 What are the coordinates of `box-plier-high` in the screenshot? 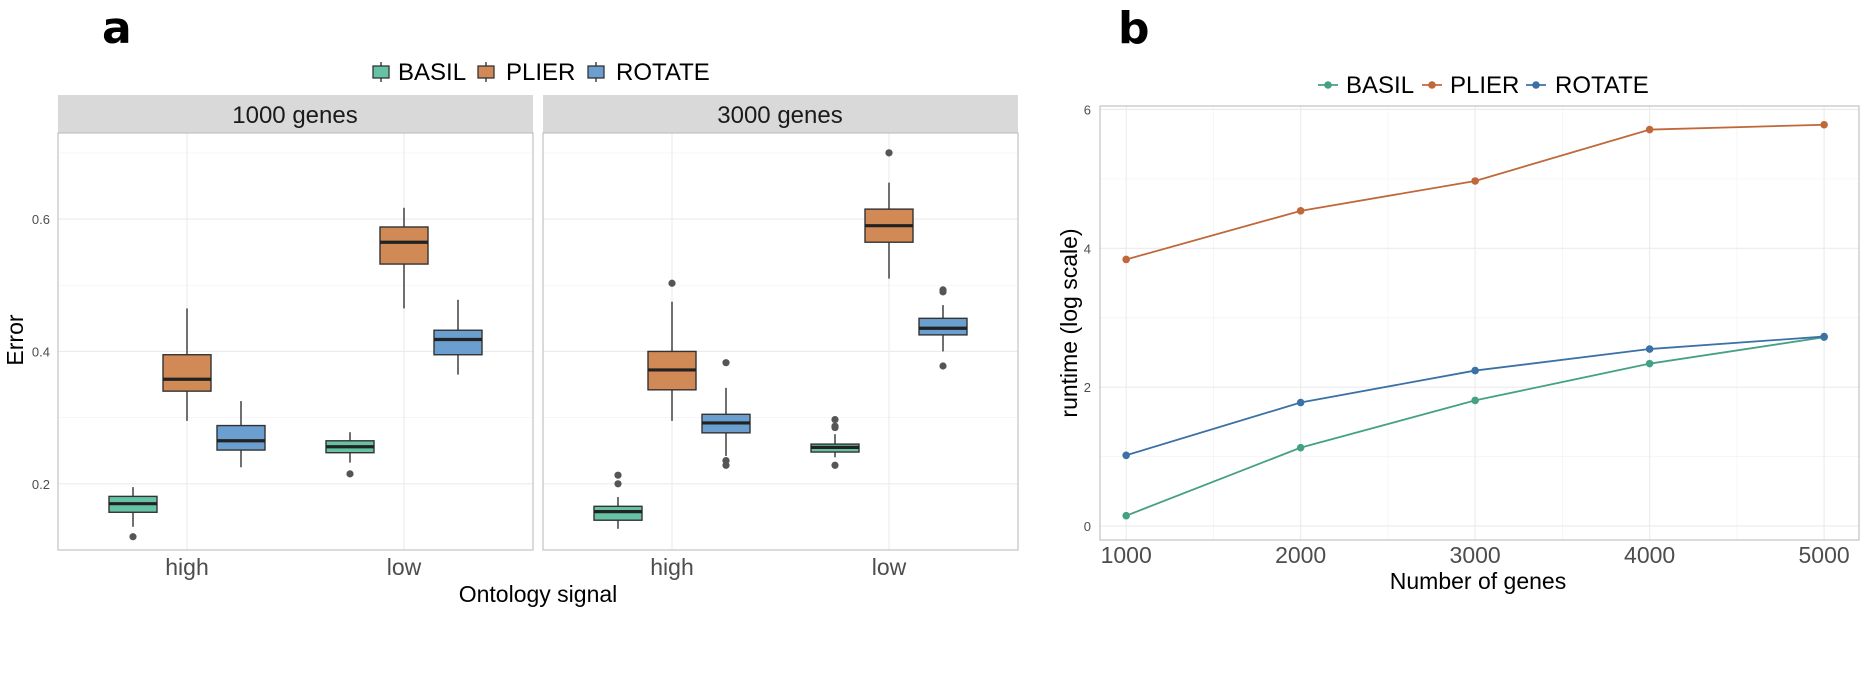 It's located at (187, 373).